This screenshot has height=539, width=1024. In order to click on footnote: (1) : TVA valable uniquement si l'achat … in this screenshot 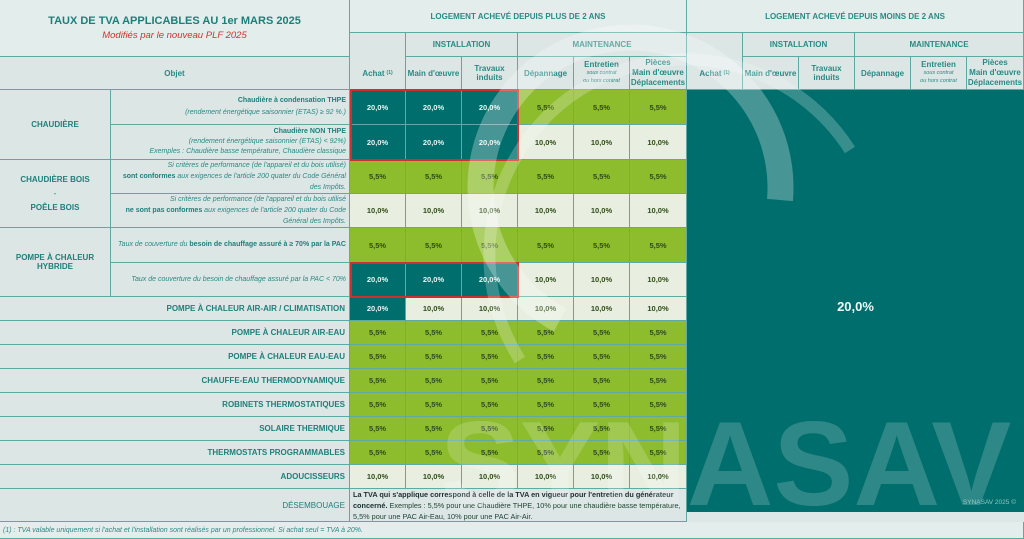, I will do `click(512, 530)`.